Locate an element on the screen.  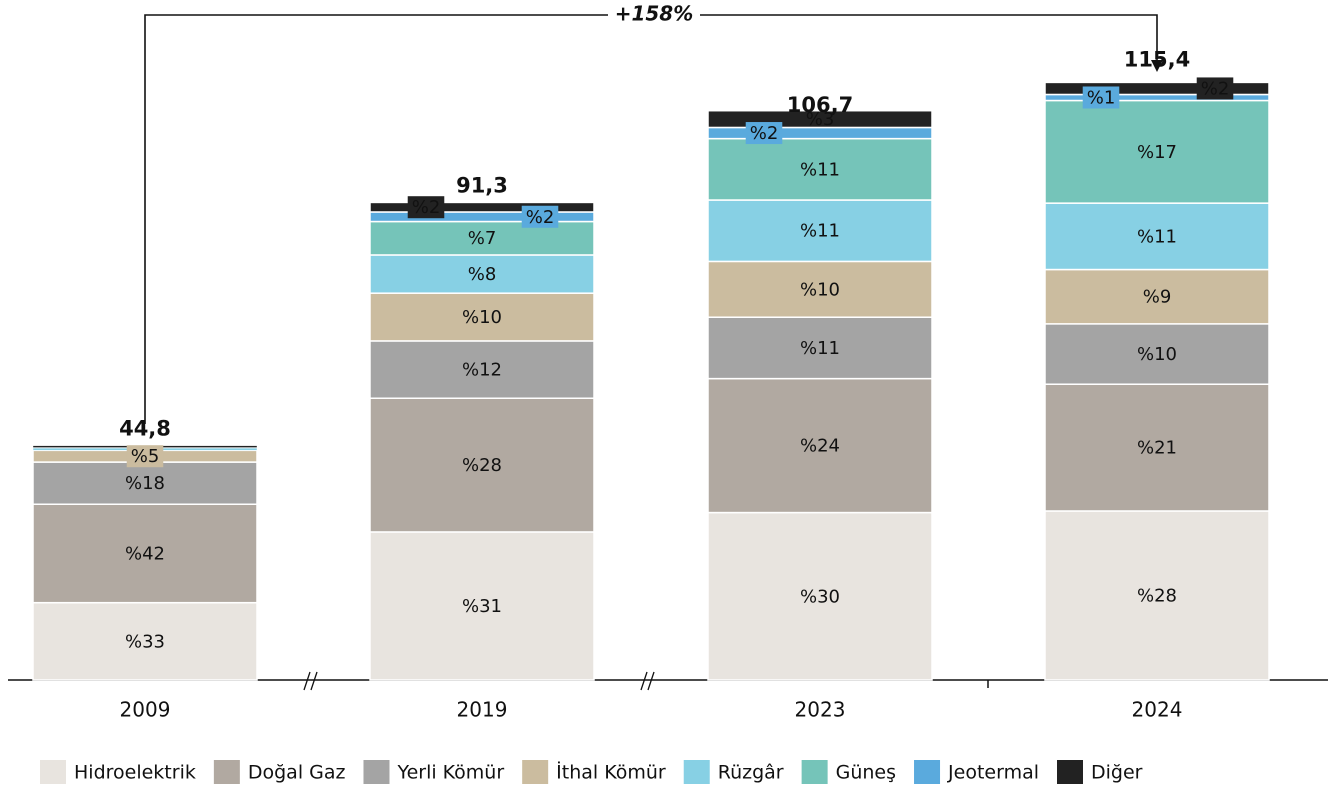
x-tick-label: 2023 is located at coordinates (820, 710).